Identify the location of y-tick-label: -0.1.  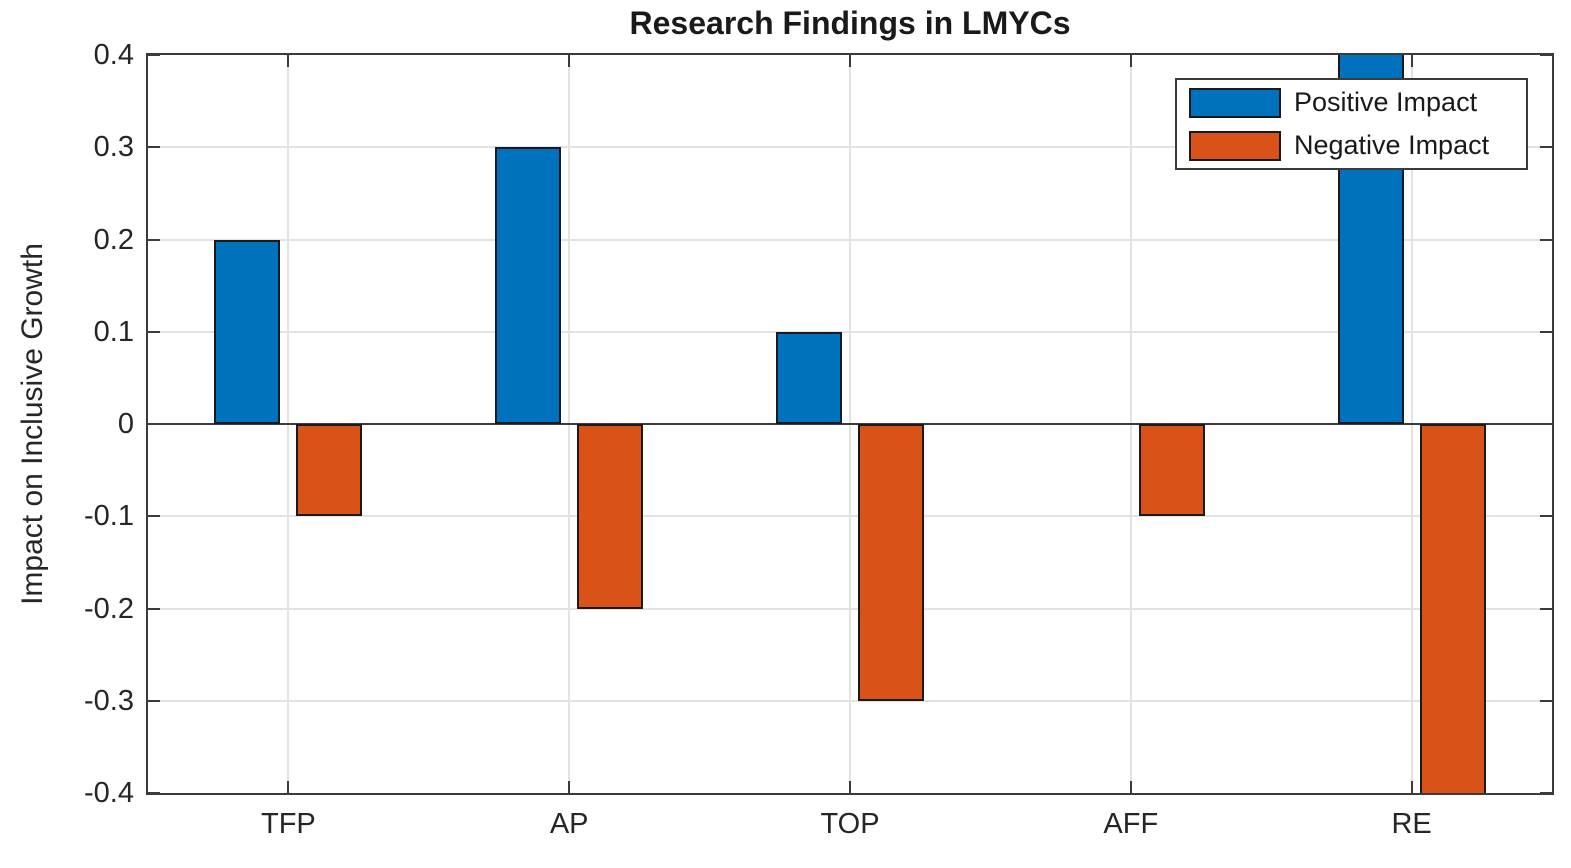
(109, 516).